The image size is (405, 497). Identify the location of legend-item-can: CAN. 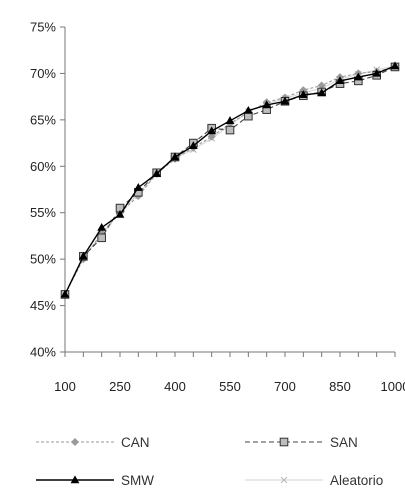
(93, 442).